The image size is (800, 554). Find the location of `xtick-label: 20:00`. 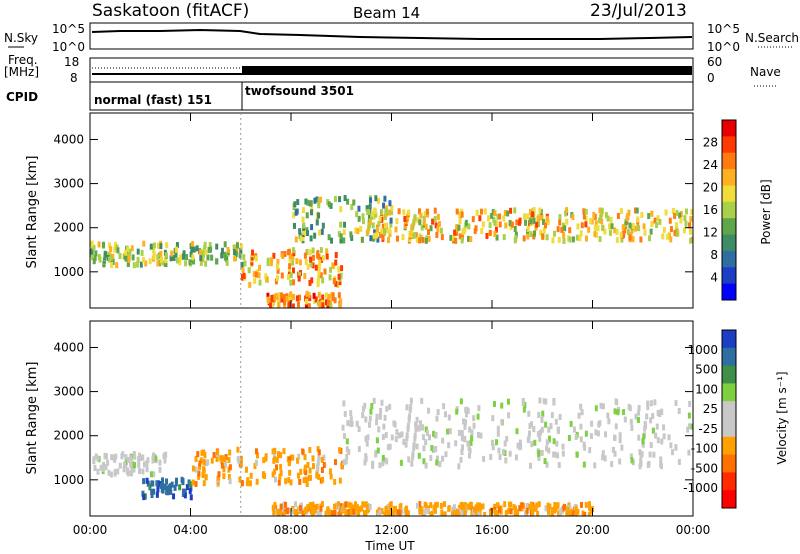

xtick-label: 20:00 is located at coordinates (592, 530).